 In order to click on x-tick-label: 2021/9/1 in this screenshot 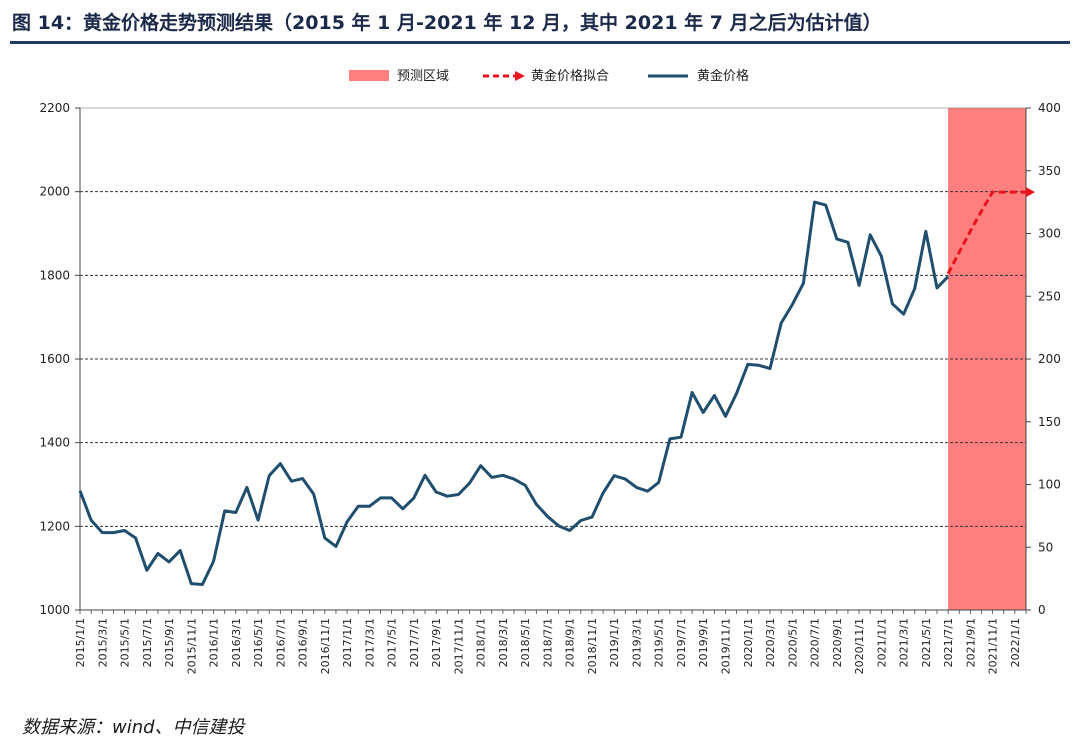, I will do `click(970, 642)`.